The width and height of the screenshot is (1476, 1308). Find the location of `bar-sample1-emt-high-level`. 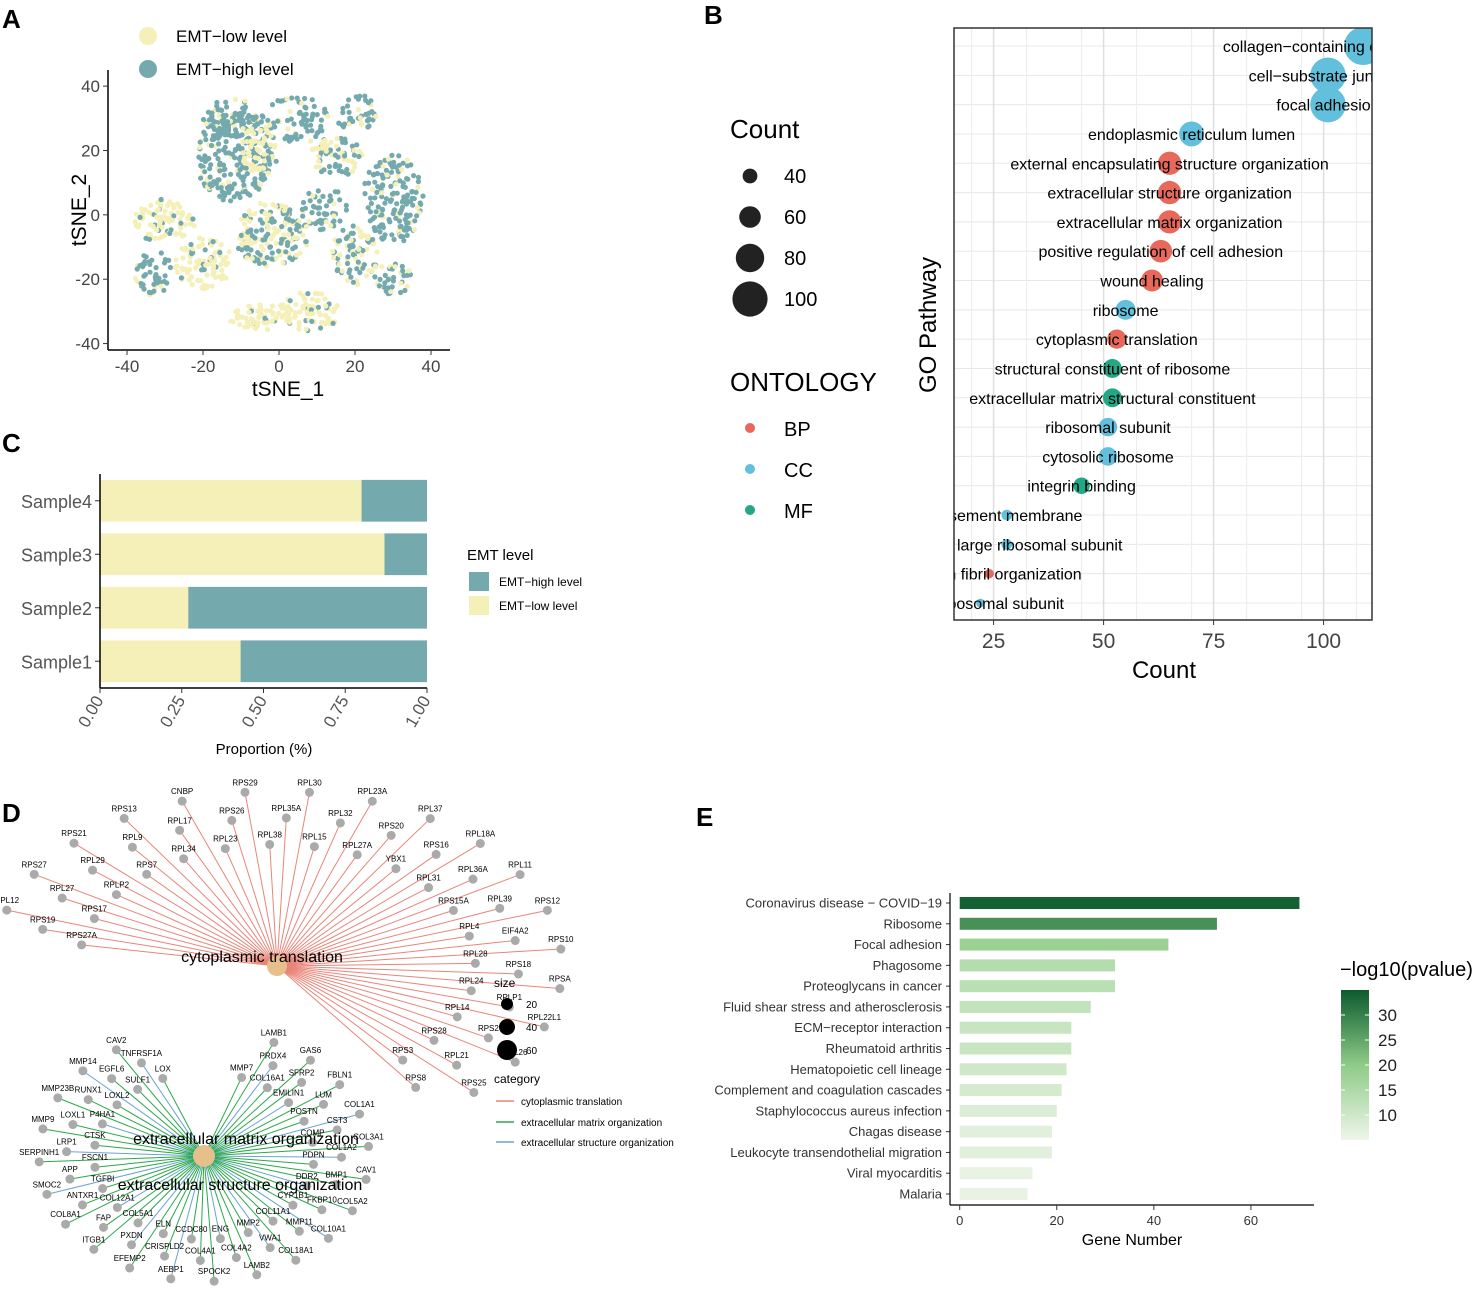

bar-sample1-emt-high-level is located at coordinates (333, 661).